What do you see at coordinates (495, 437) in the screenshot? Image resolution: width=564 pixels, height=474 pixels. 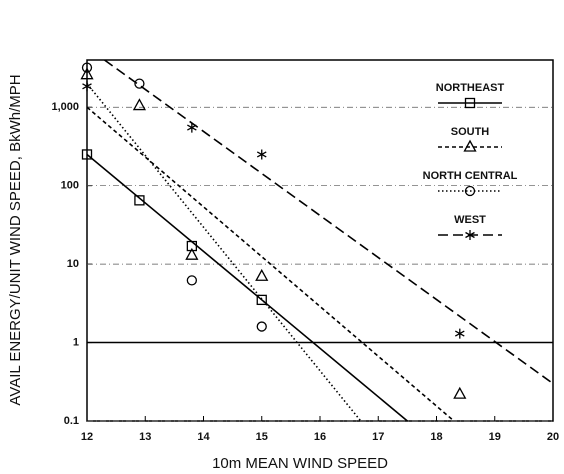 I see `x-tick-label: 19` at bounding box center [495, 437].